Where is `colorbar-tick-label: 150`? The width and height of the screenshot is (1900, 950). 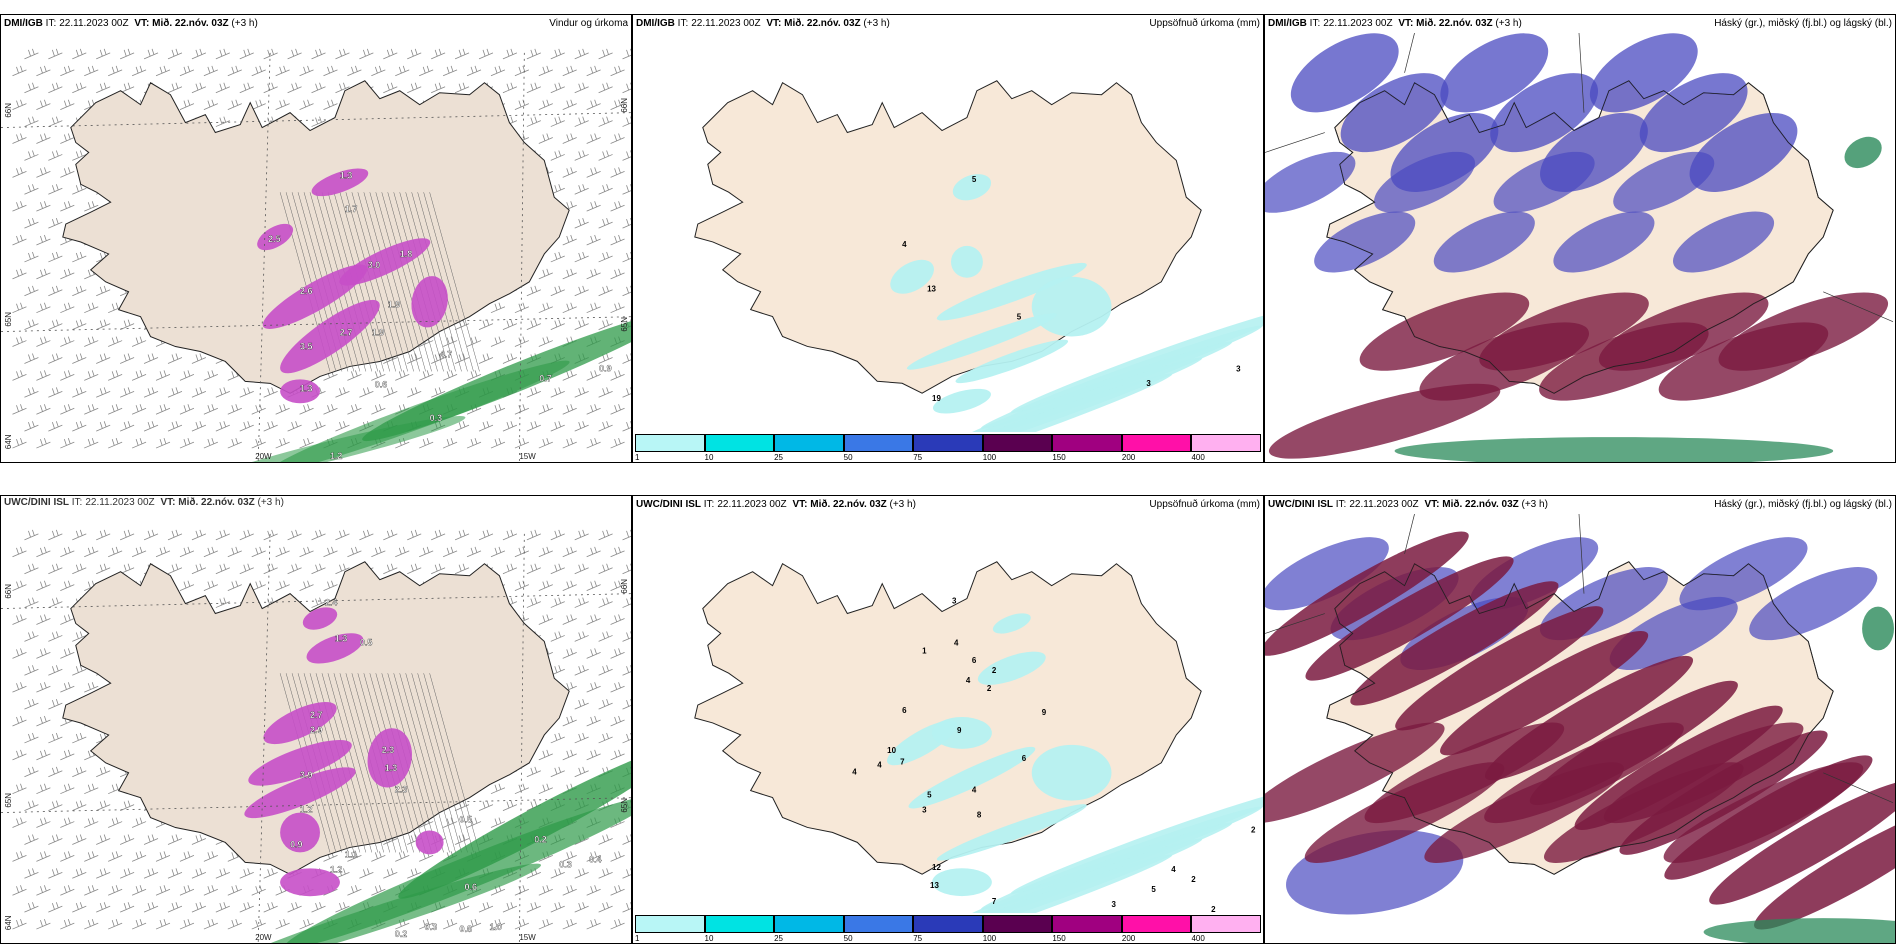
colorbar-tick-label: 150 is located at coordinates (1059, 457).